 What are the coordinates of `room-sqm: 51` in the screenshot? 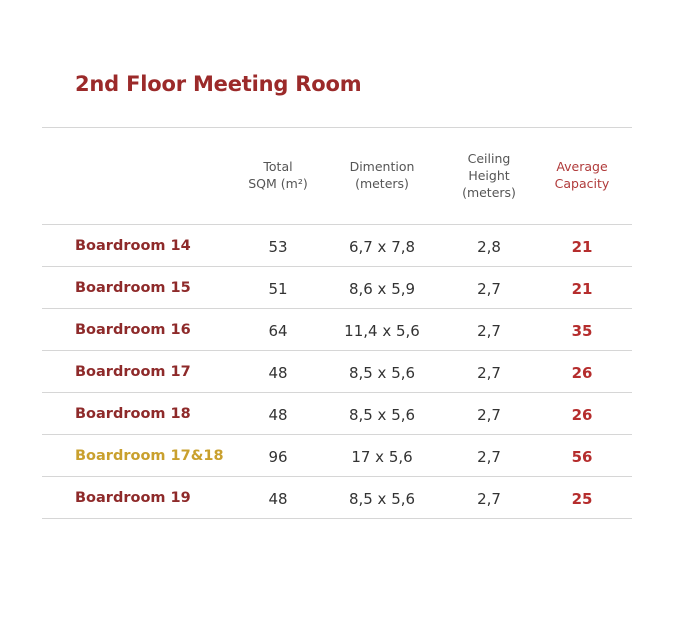 It's located at (278, 289).